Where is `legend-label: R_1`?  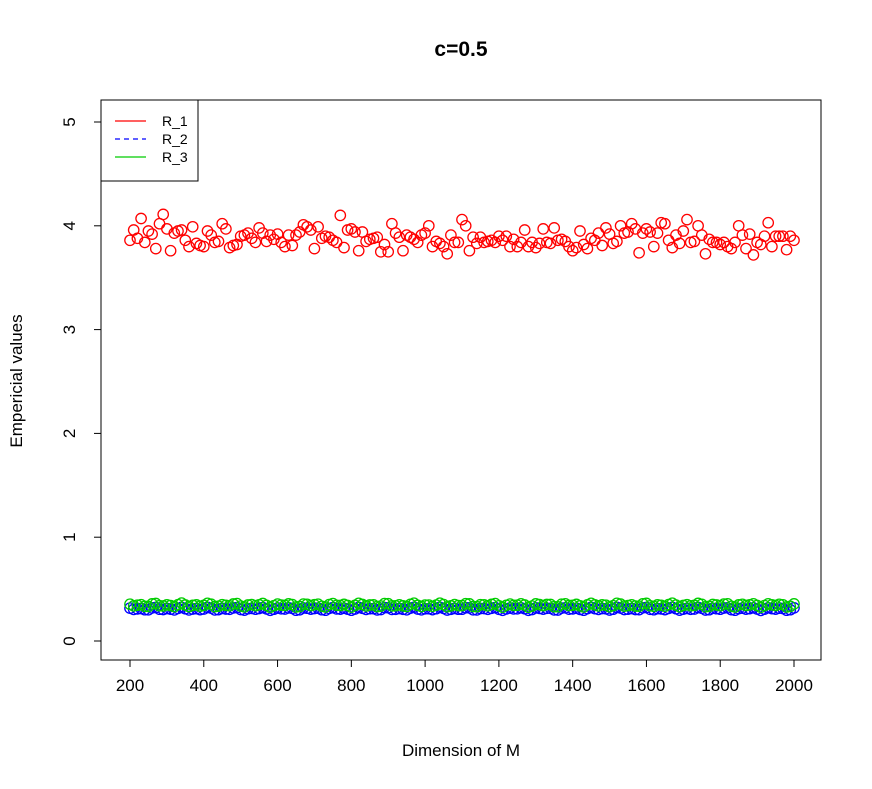 legend-label: R_1 is located at coordinates (175, 121).